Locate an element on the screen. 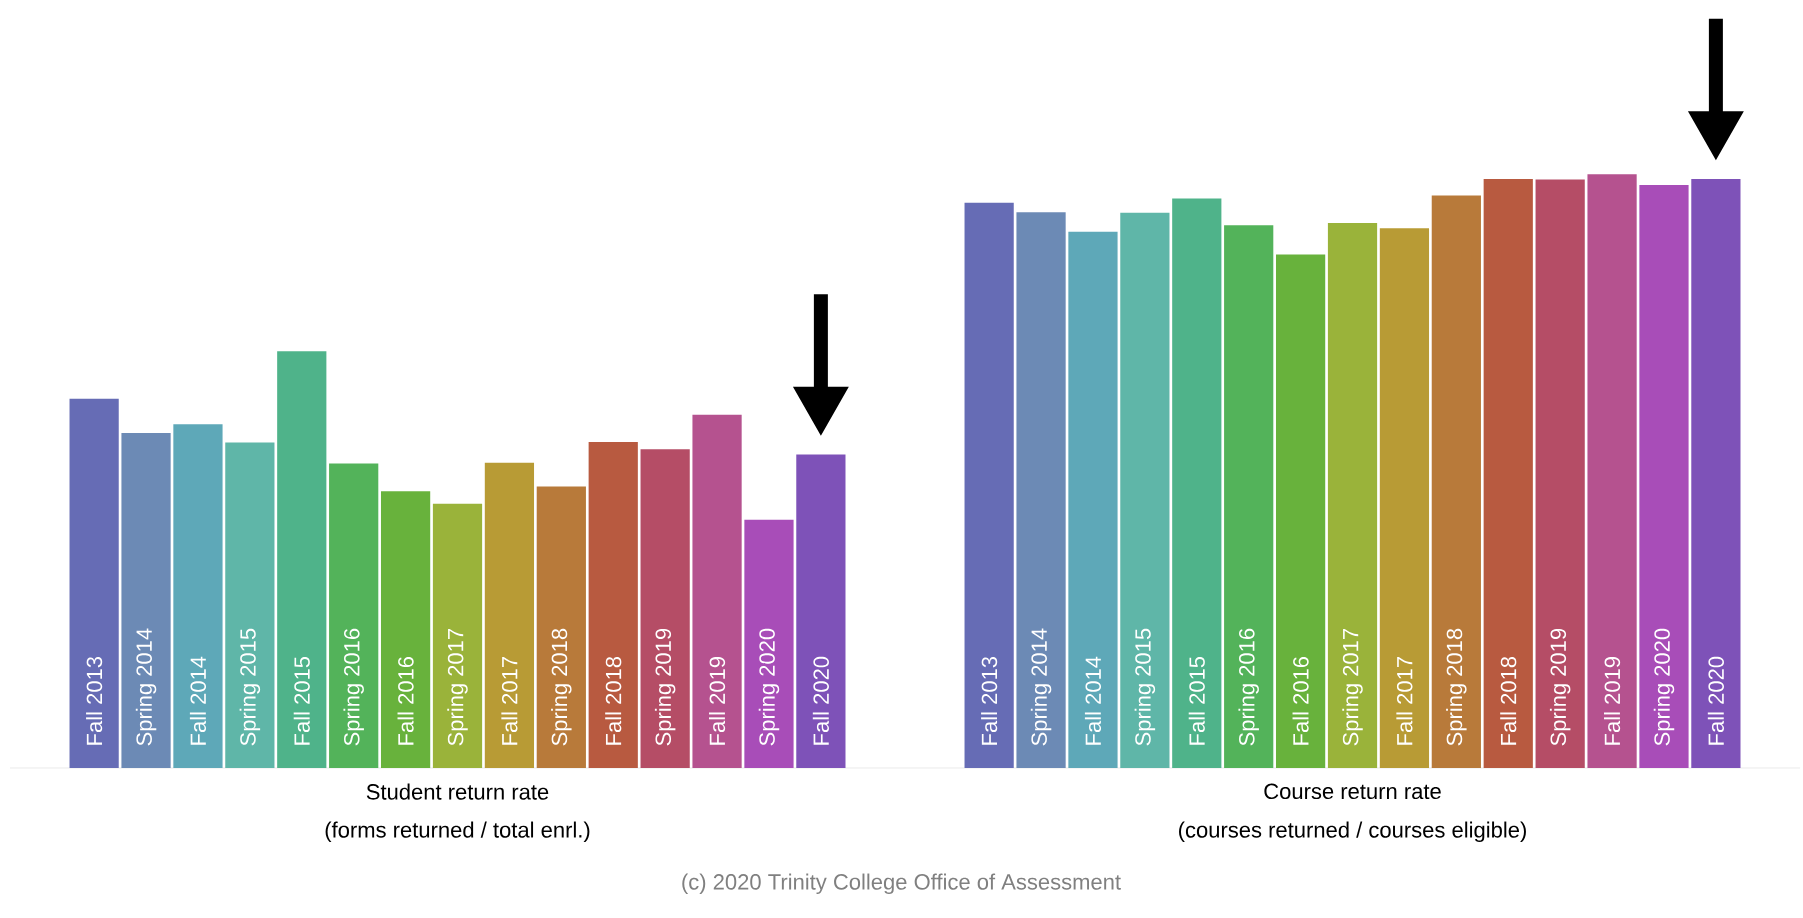  text: (forms returned / total enrl.) is located at coordinates (457, 832).